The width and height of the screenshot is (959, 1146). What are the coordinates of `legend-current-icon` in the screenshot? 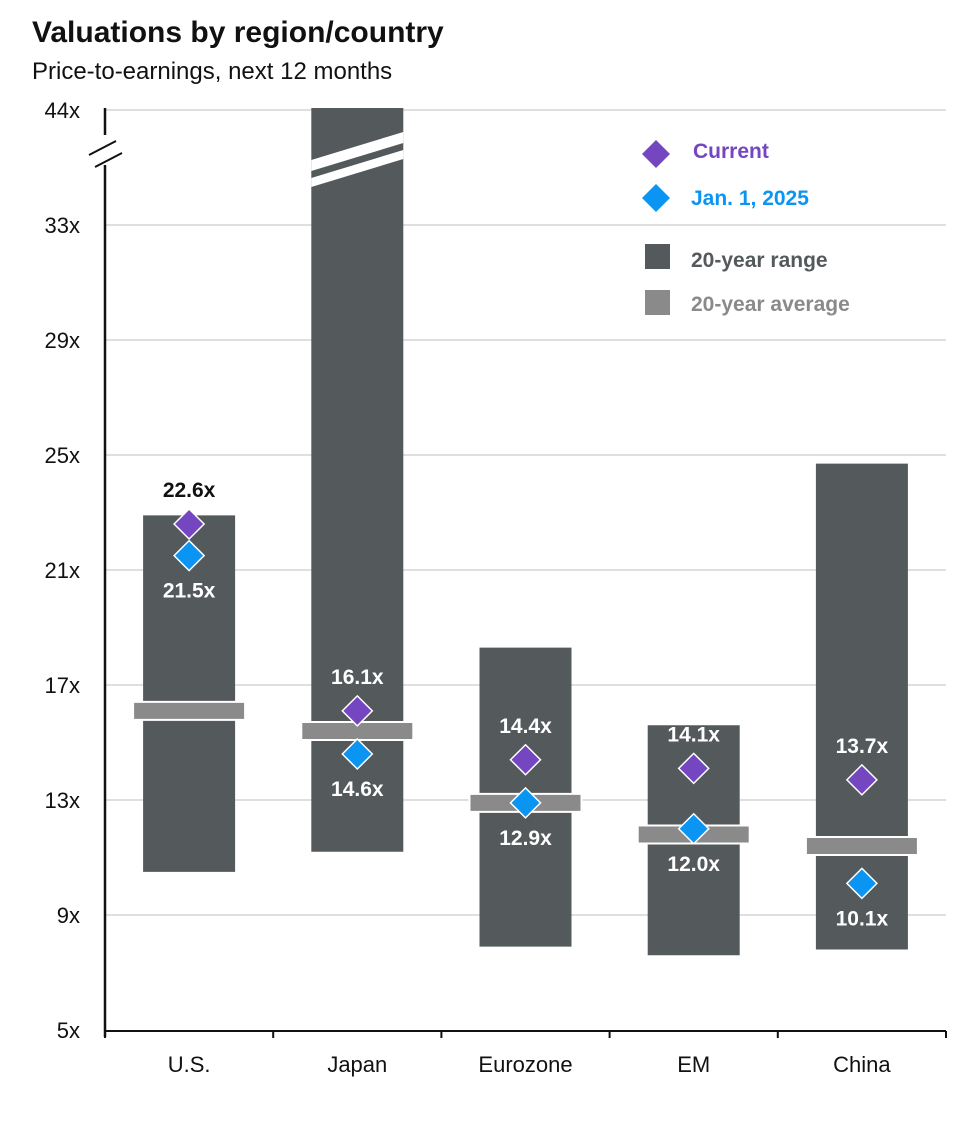 It's located at (656, 154).